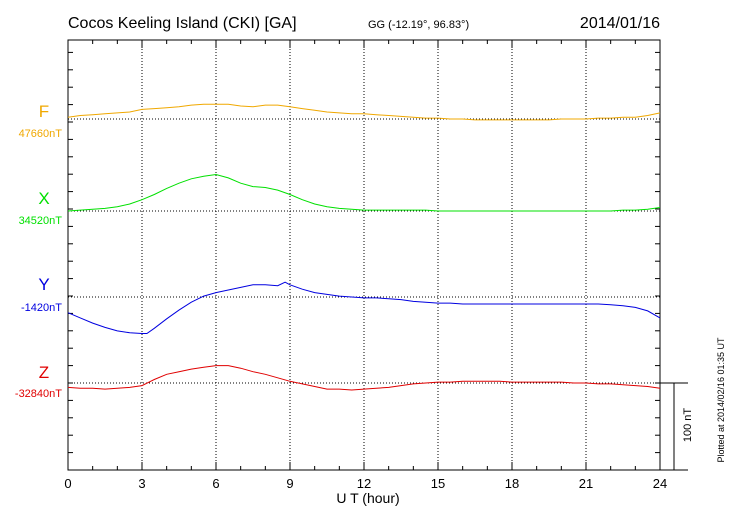 This screenshot has height=520, width=730. I want to click on series-name-f: F, so click(44, 111).